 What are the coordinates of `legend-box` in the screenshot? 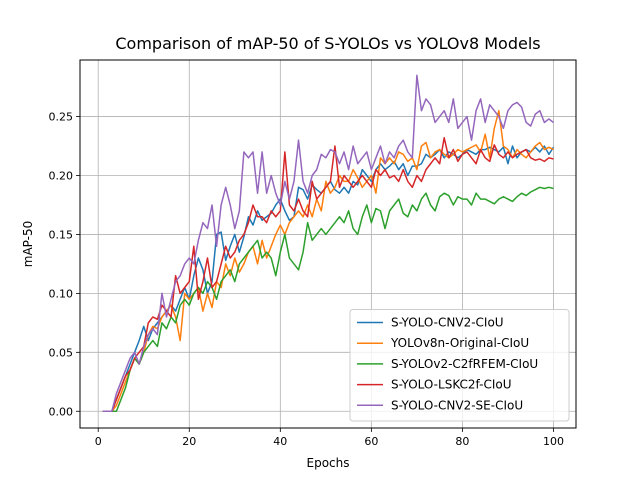 It's located at (459, 365).